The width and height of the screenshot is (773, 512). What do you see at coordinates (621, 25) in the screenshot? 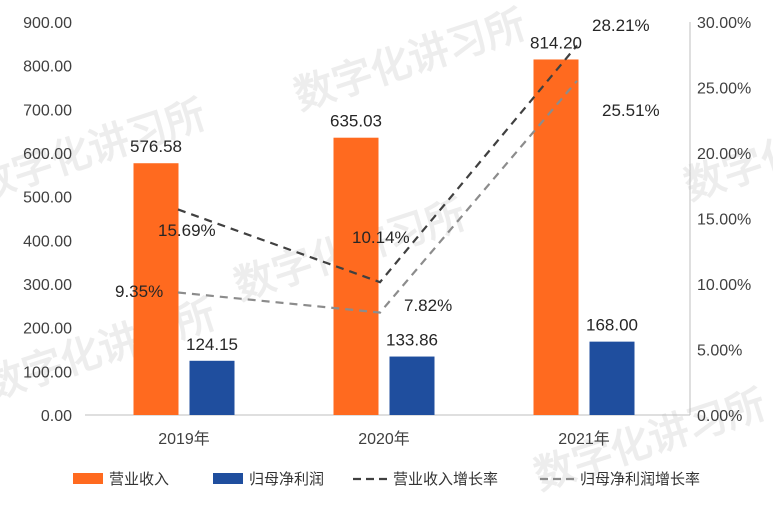
I see `line-data-label: 28.21%` at bounding box center [621, 25].